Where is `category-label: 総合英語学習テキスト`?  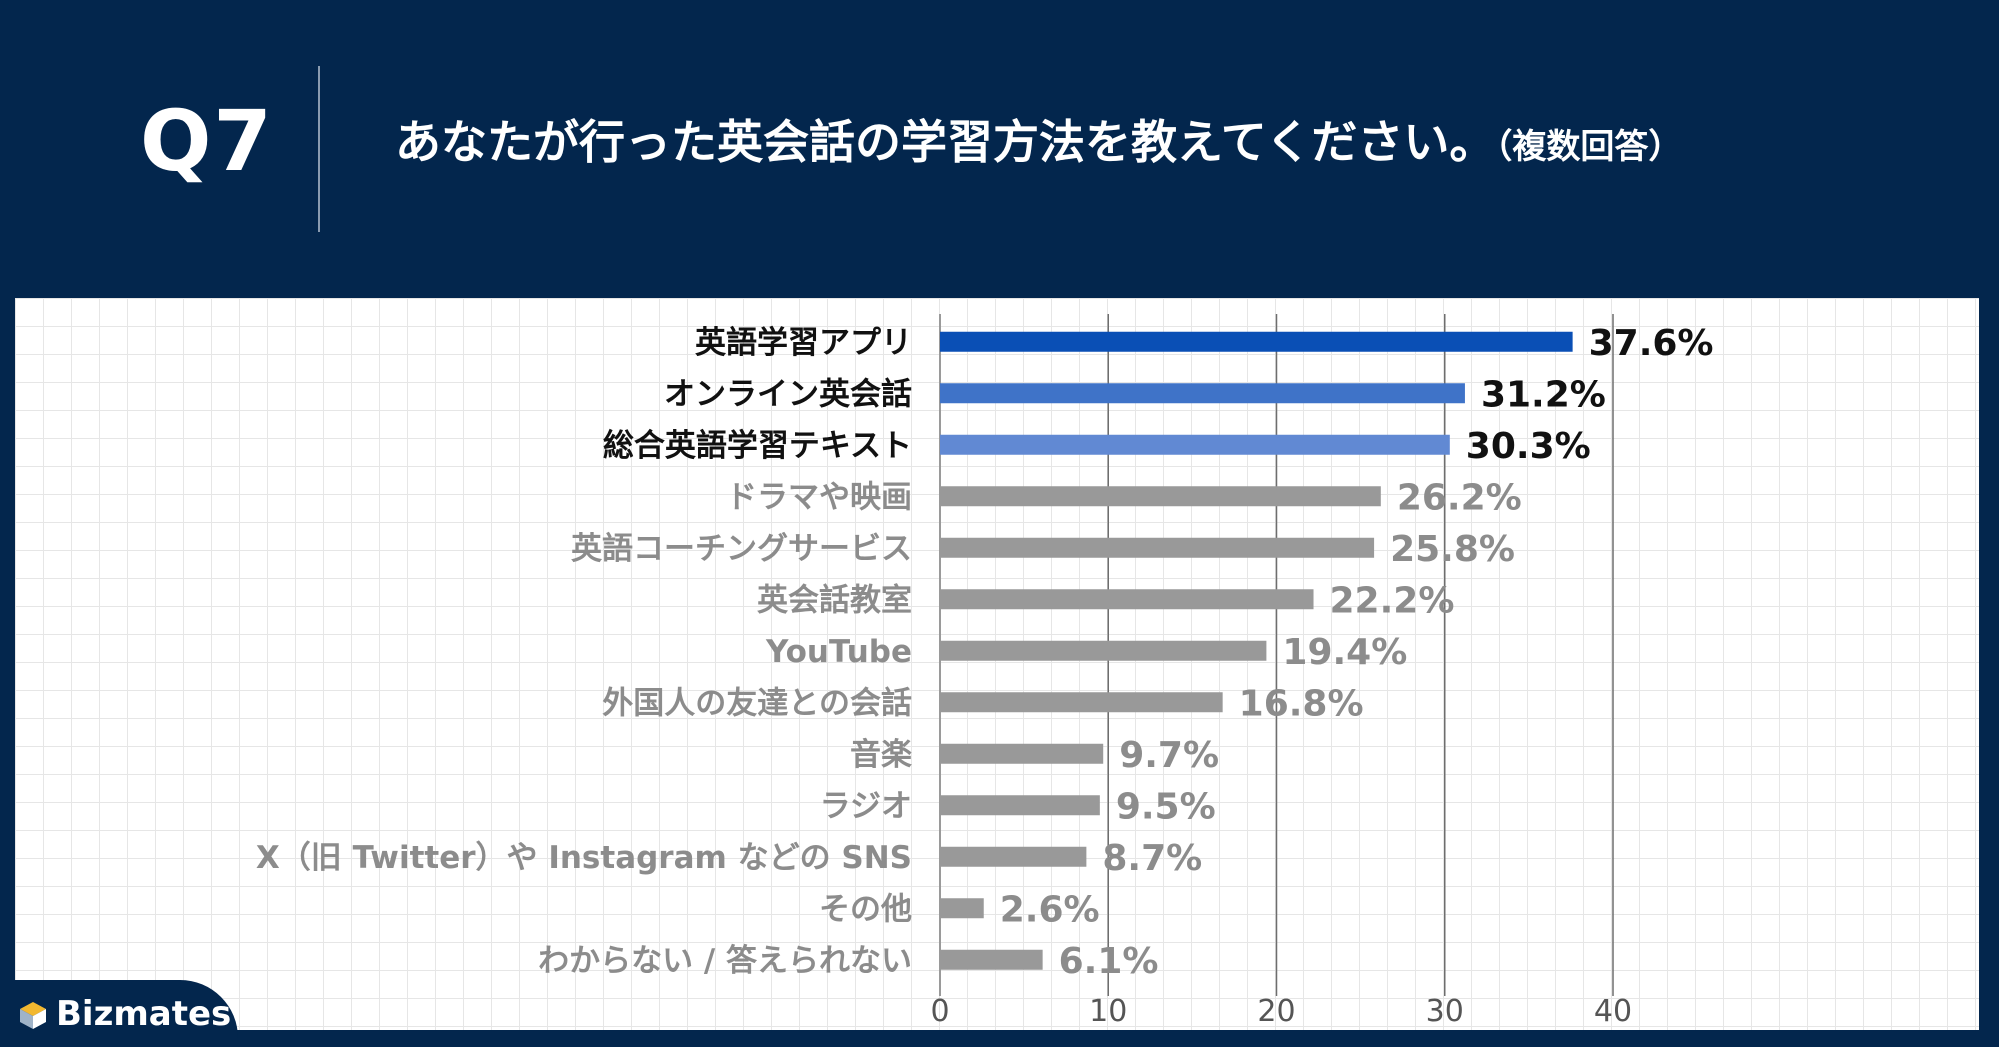 category-label: 総合英語学習テキスト is located at coordinates (757, 446).